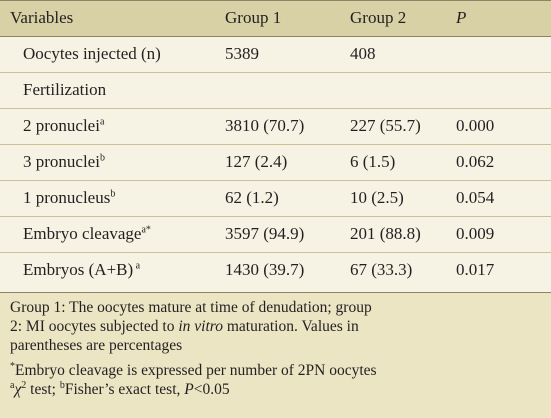 This screenshot has height=418, width=551. What do you see at coordinates (461, 17) in the screenshot?
I see `header-p: P` at bounding box center [461, 17].